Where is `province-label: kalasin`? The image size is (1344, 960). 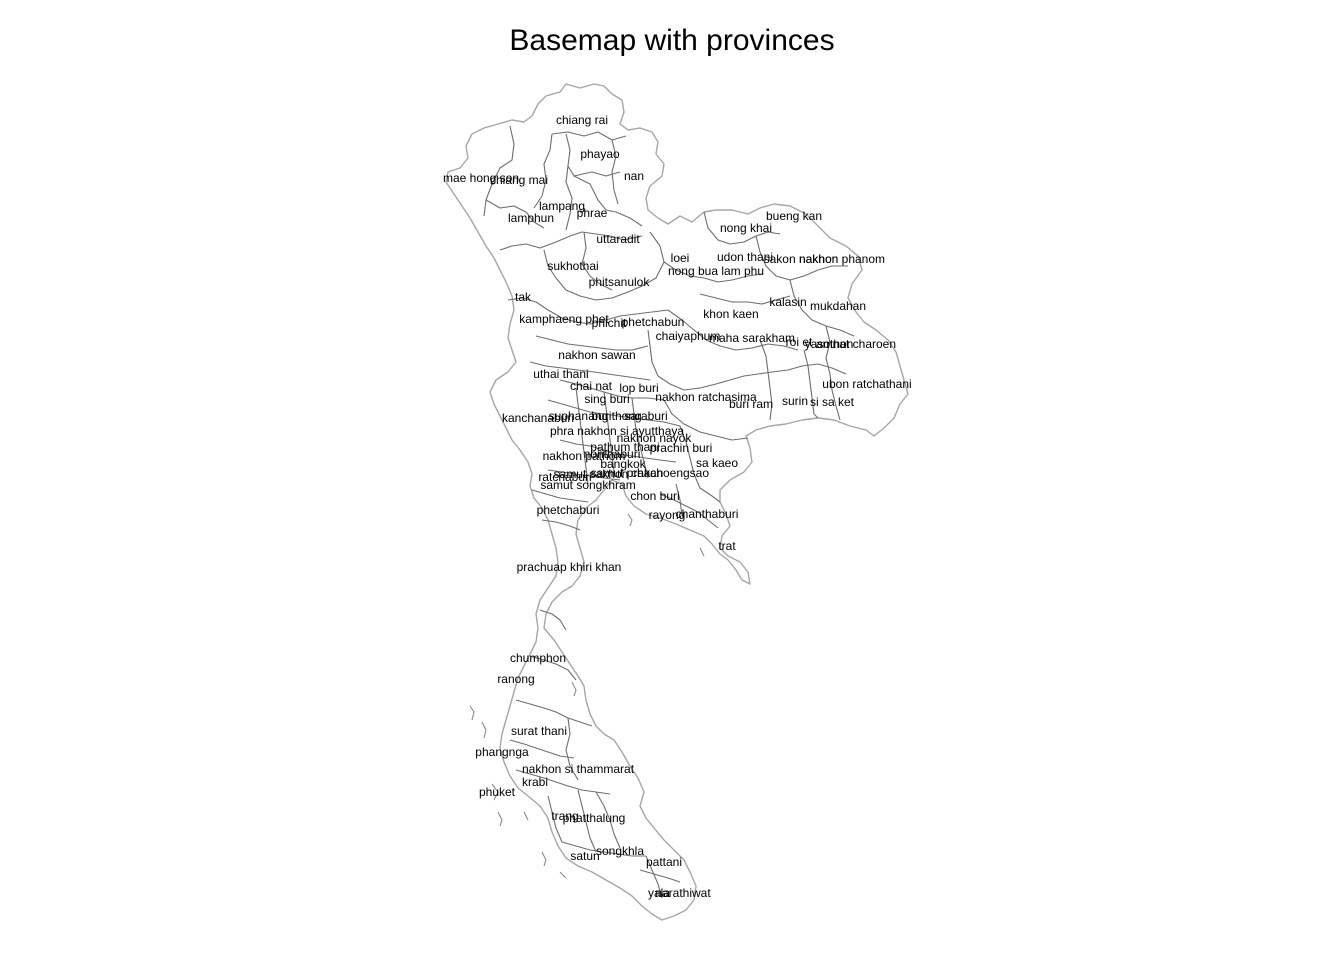
province-label: kalasin is located at coordinates (787, 302).